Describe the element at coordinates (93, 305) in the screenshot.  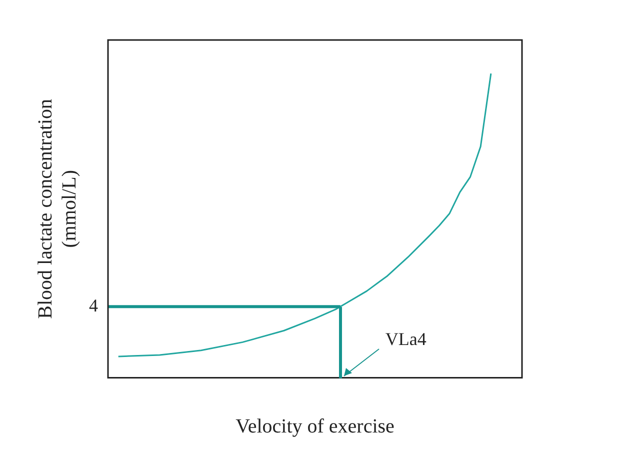
I see `text: 4` at that location.